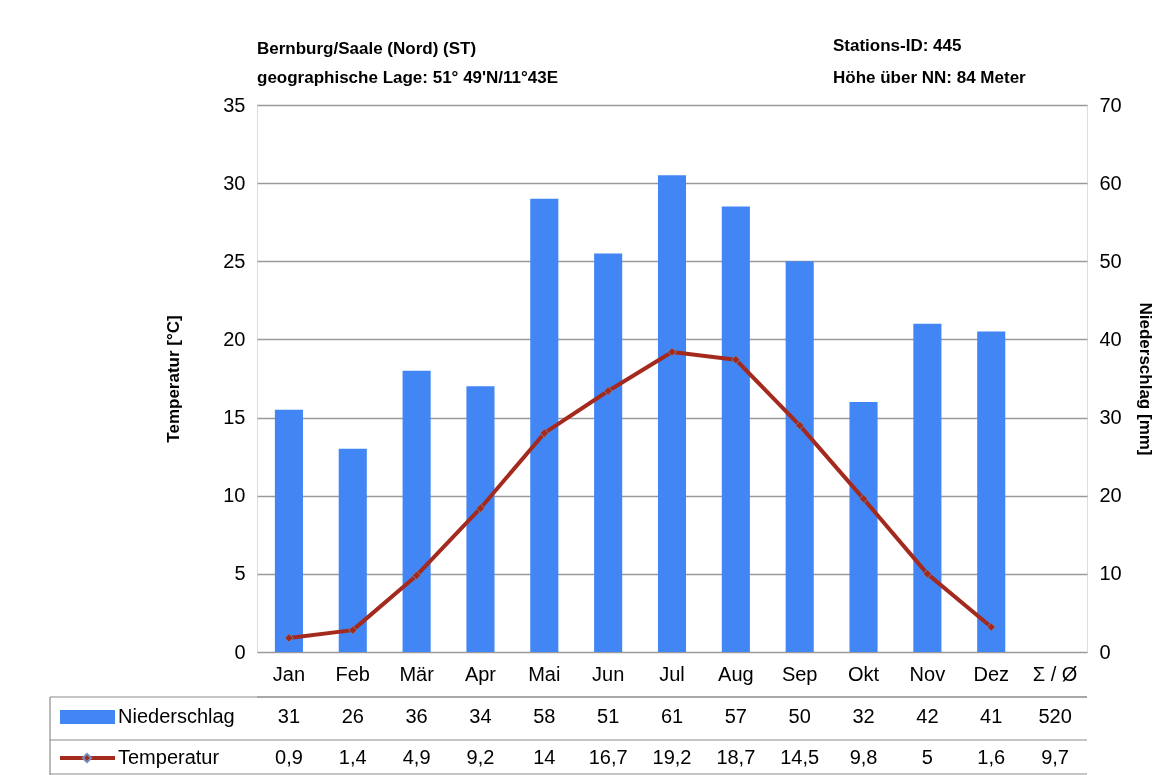 The height and width of the screenshot is (775, 1174). I want to click on data-label: 14, so click(544, 757).